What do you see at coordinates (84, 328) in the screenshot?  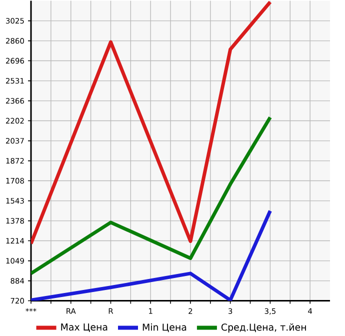 I see `legend-label: Max Цена` at bounding box center [84, 328].